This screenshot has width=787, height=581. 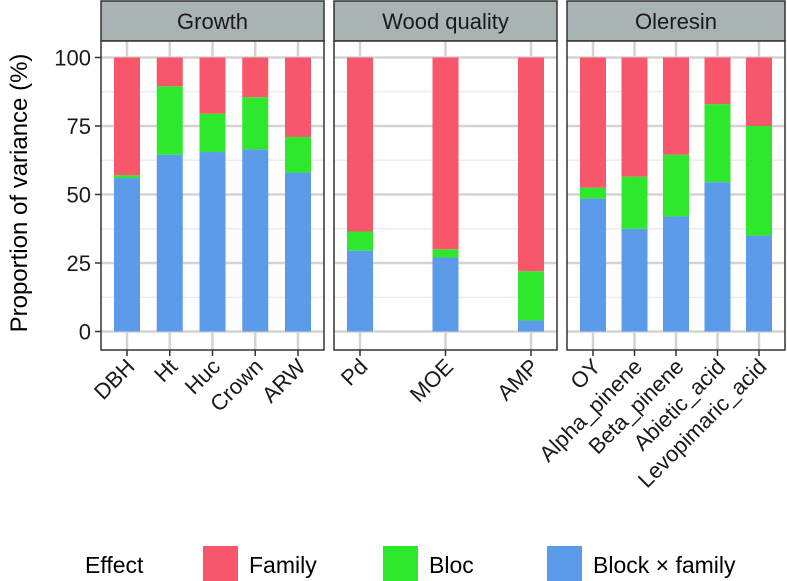 I want to click on legend-title: Effect, so click(x=114, y=565).